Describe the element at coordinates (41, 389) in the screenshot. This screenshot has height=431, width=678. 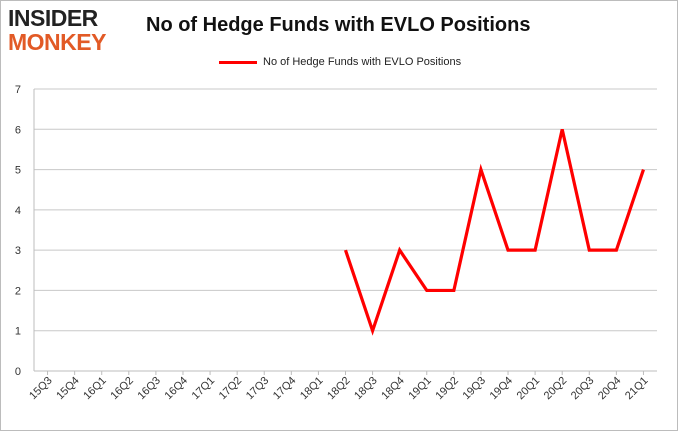
I see `x-tick-label: 15Q3` at that location.